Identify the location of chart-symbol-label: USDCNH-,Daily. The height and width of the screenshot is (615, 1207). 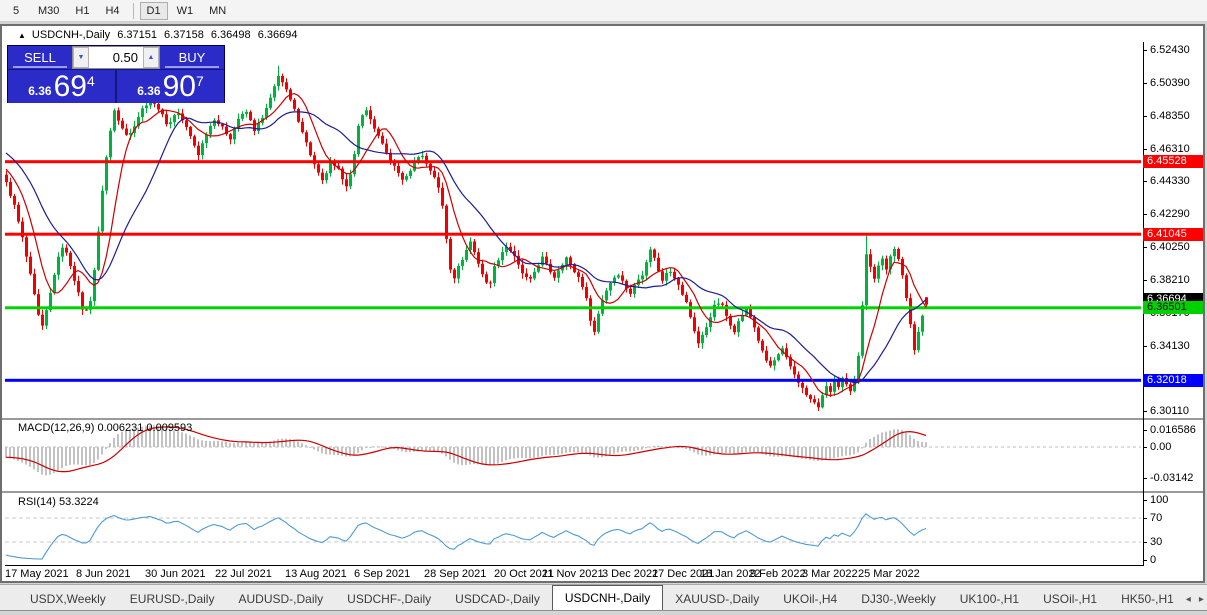
(71, 35).